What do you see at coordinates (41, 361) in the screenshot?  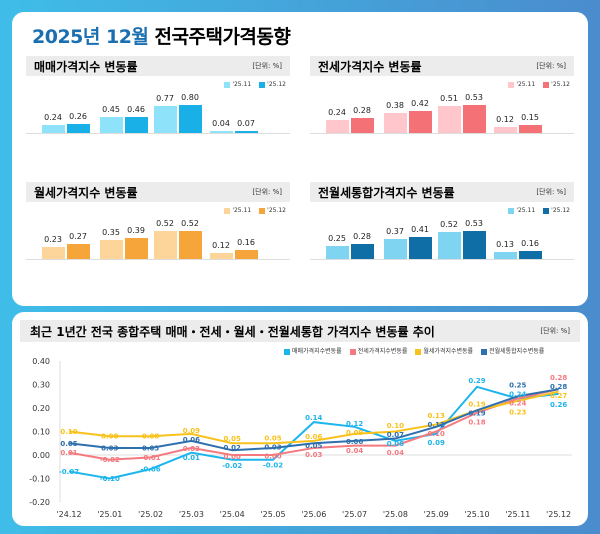 I see `y-tick-label: 0.40` at bounding box center [41, 361].